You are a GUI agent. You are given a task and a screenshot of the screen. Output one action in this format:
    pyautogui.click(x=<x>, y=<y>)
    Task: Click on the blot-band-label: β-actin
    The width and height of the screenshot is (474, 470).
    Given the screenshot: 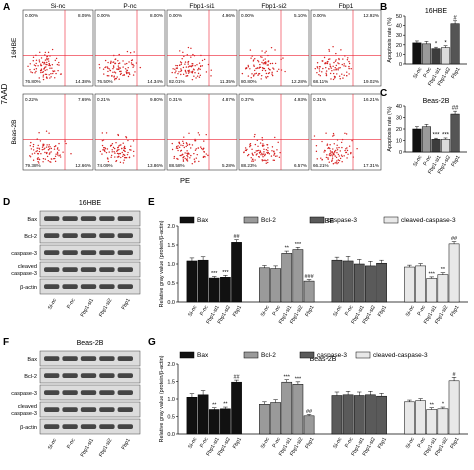 What is the action you would take?
    pyautogui.click(x=28, y=428)
    